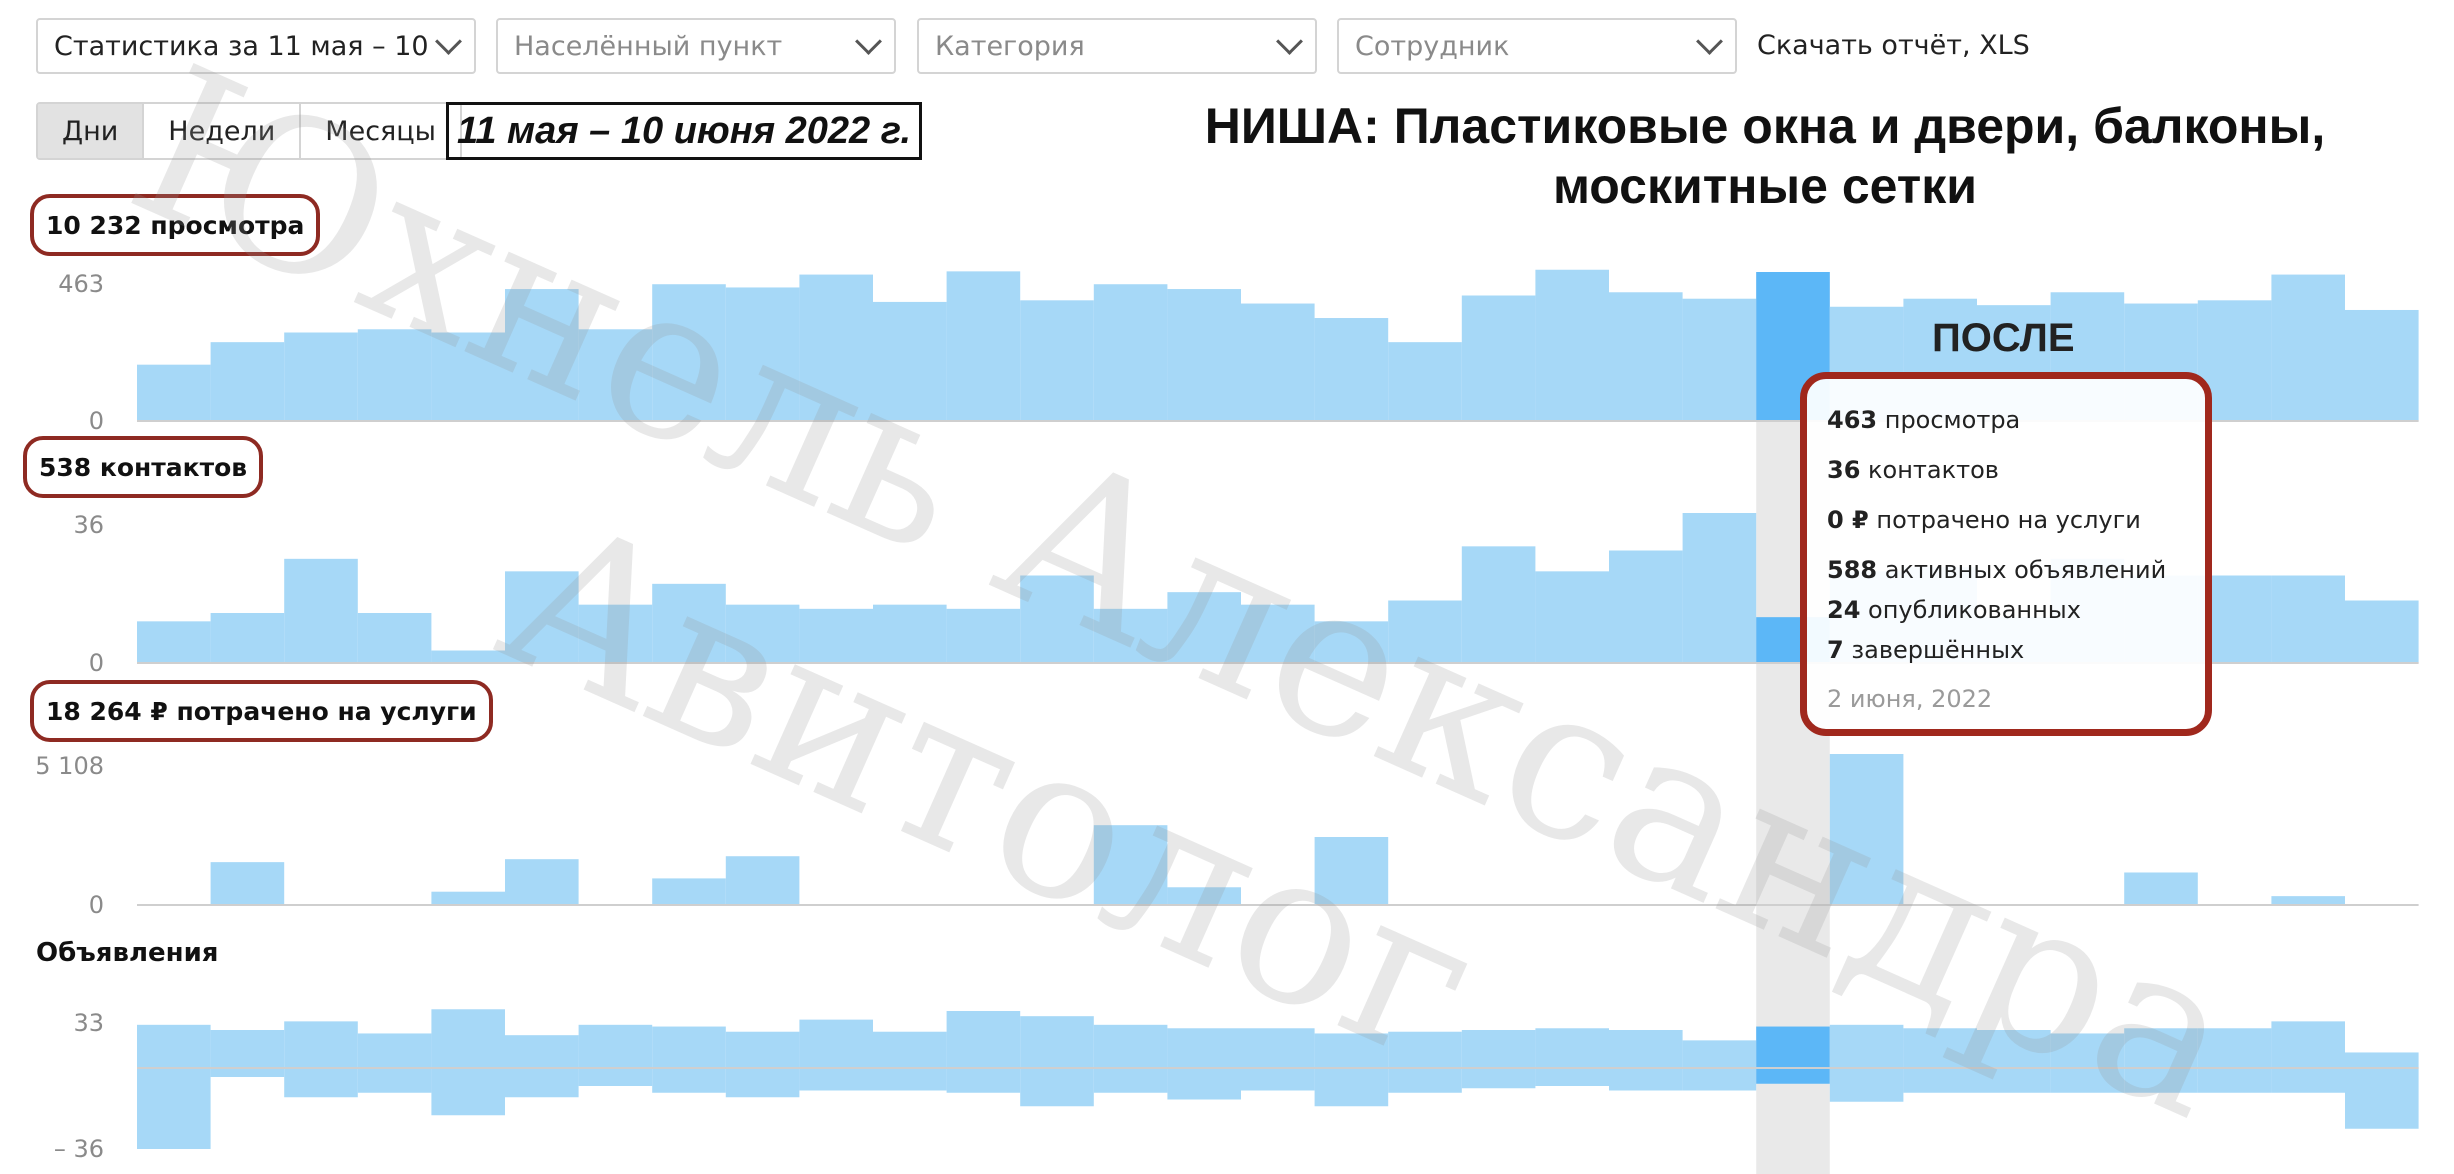 The width and height of the screenshot is (2454, 1174). I want to click on download-report-link: Скачать отчёт, XLS, so click(1893, 45).